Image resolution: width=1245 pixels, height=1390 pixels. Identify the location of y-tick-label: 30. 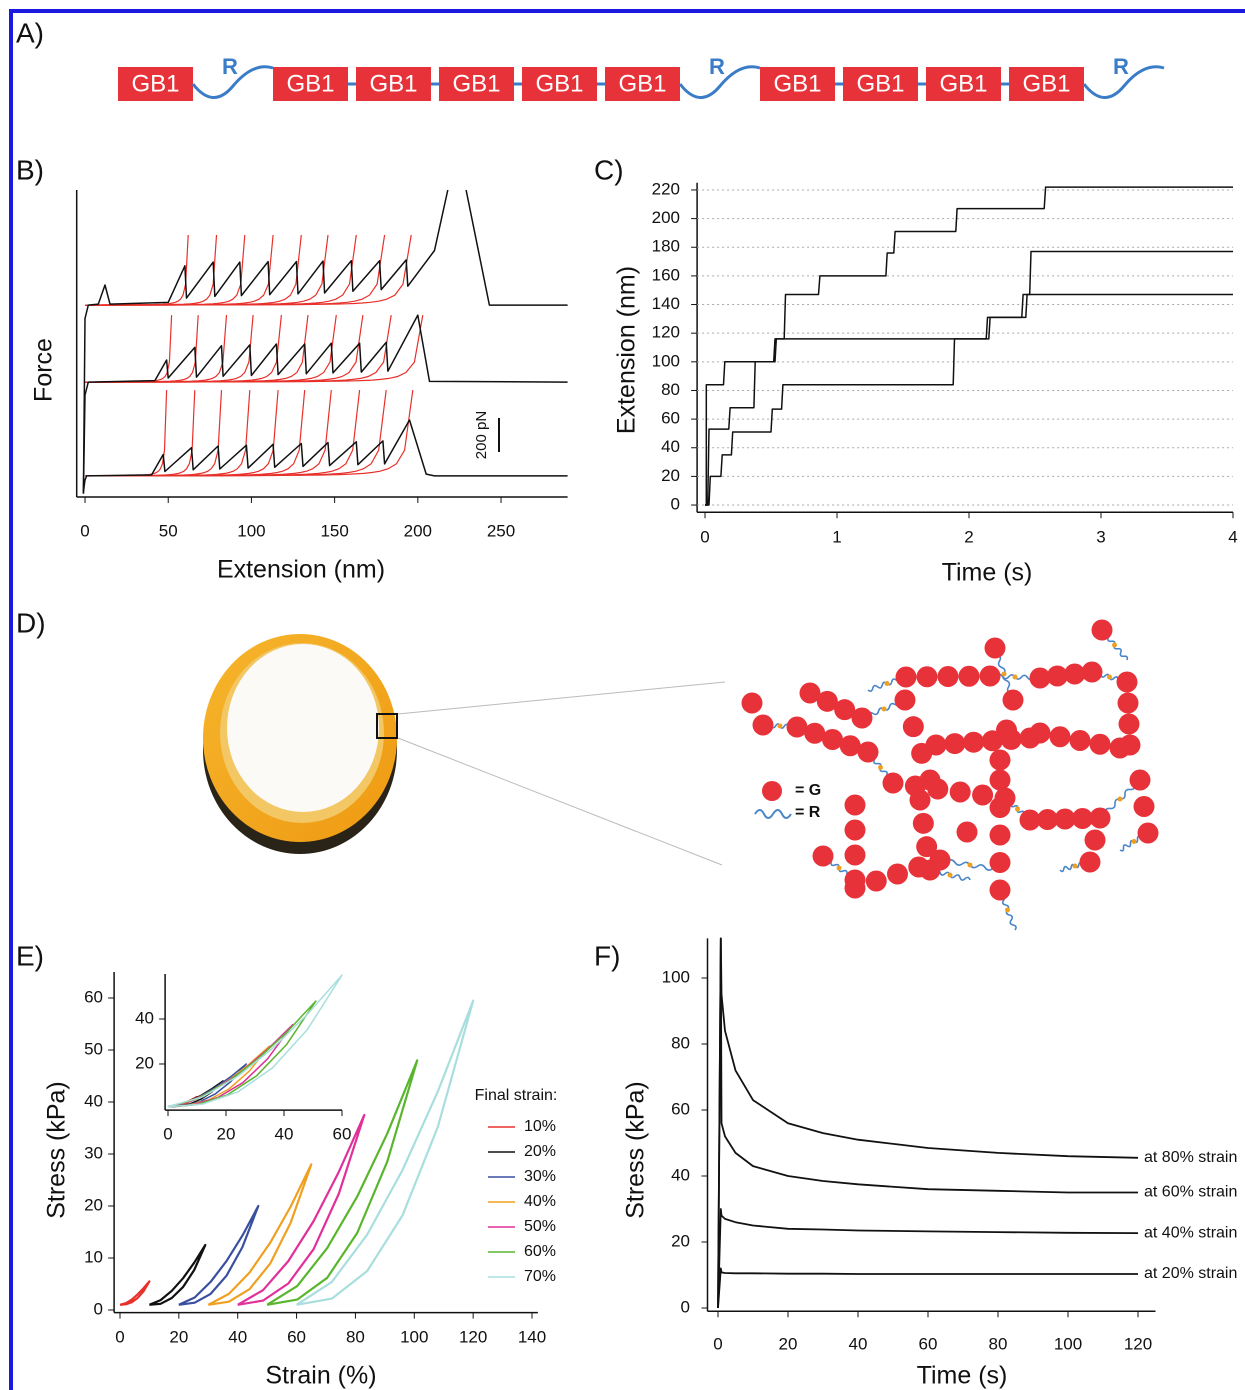
(93, 1152).